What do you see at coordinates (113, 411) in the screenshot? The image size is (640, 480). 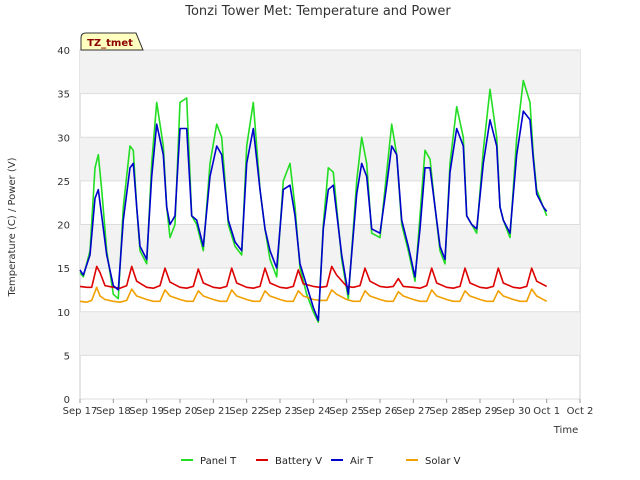 I see `x-tick-label: Sep 18` at bounding box center [113, 411].